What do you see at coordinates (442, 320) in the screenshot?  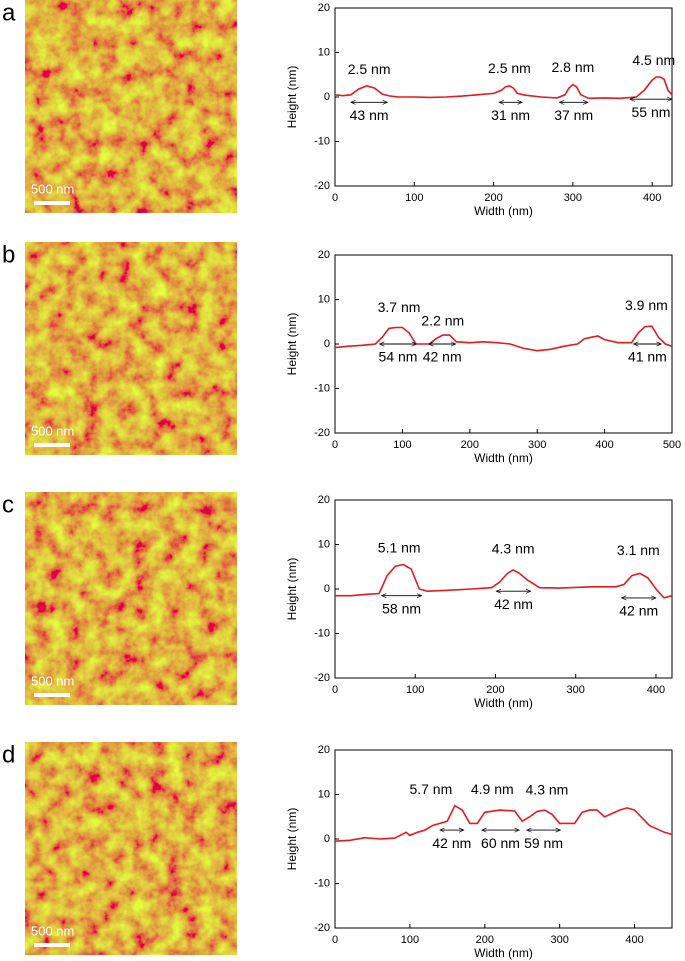 I see `peak-height-label: 2.2 nm` at bounding box center [442, 320].